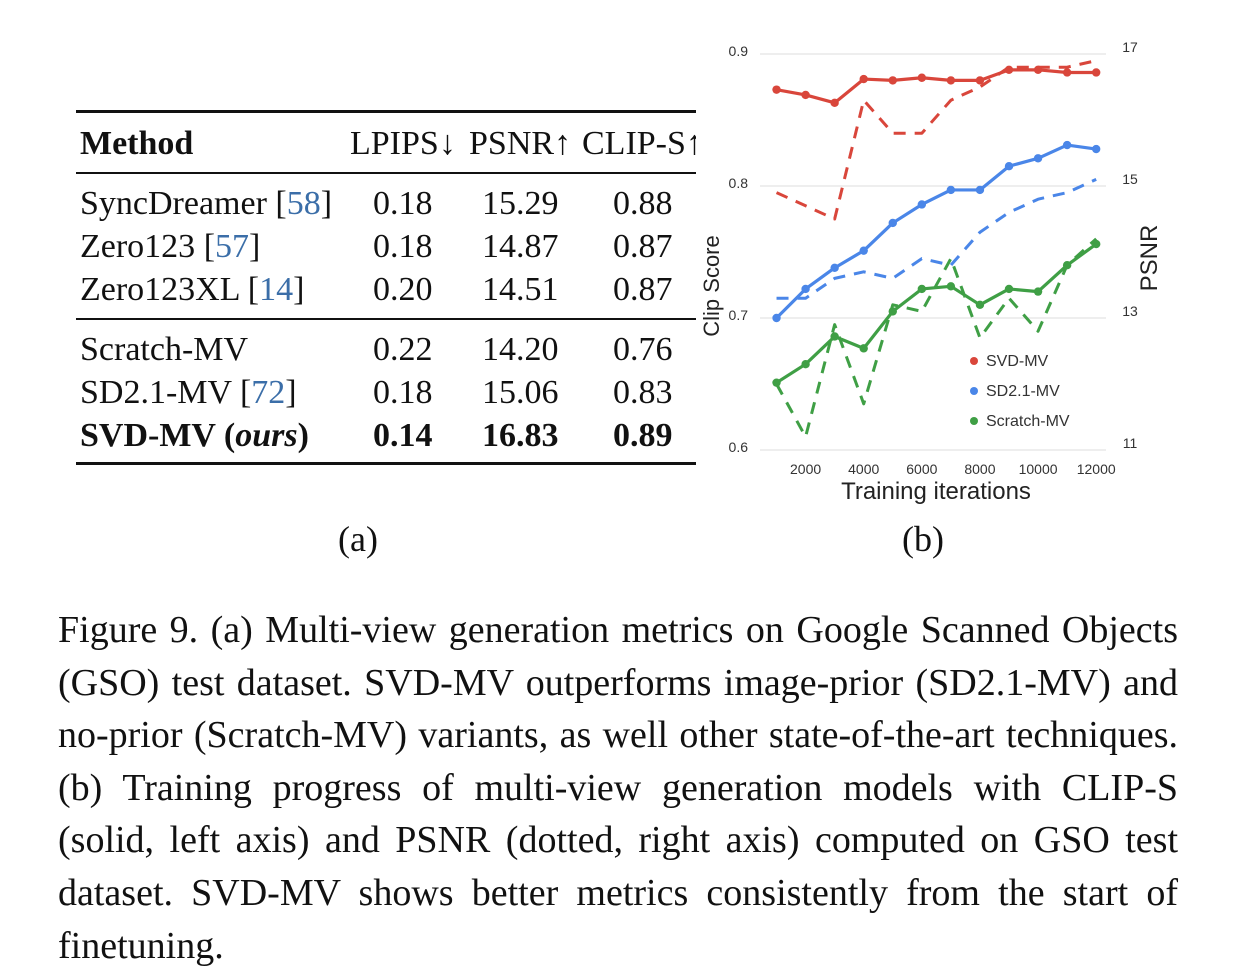 This screenshot has height=980, width=1256. What do you see at coordinates (192, 289) in the screenshot?
I see `row-method: Zero123XL [14]` at bounding box center [192, 289].